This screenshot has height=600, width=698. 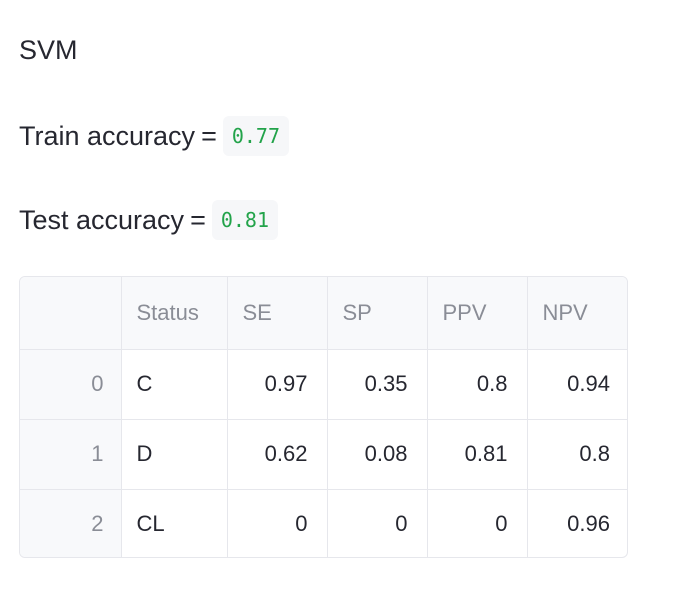 I want to click on table-header: Status SE SP PPV NPV, so click(x=323, y=313).